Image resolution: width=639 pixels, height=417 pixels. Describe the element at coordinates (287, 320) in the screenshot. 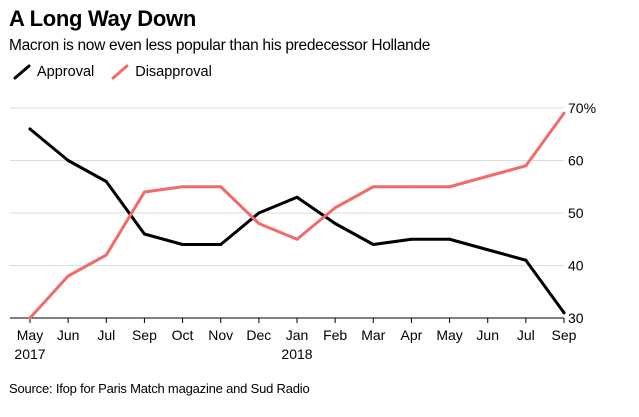

I see `x-axis` at that location.